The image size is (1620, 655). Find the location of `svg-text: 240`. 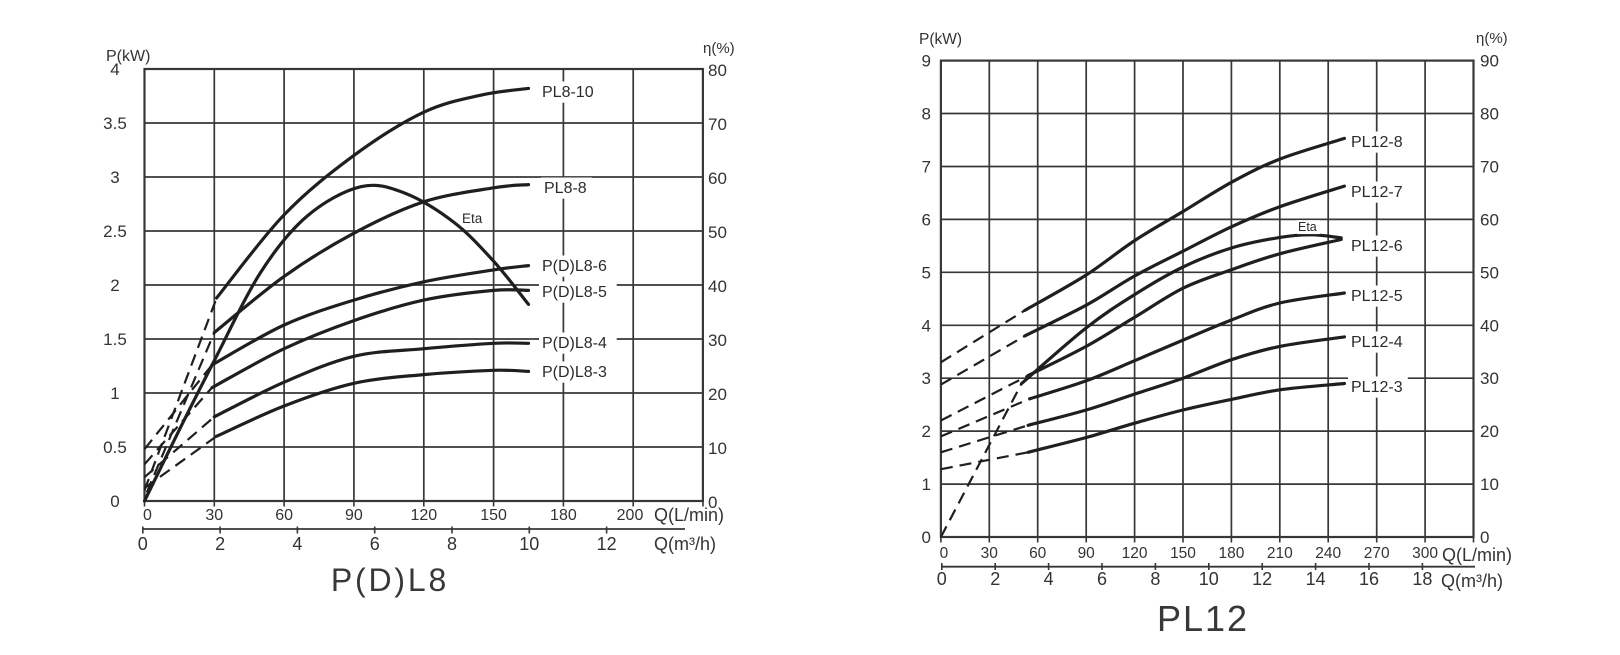

svg-text: 240 is located at coordinates (1328, 553).